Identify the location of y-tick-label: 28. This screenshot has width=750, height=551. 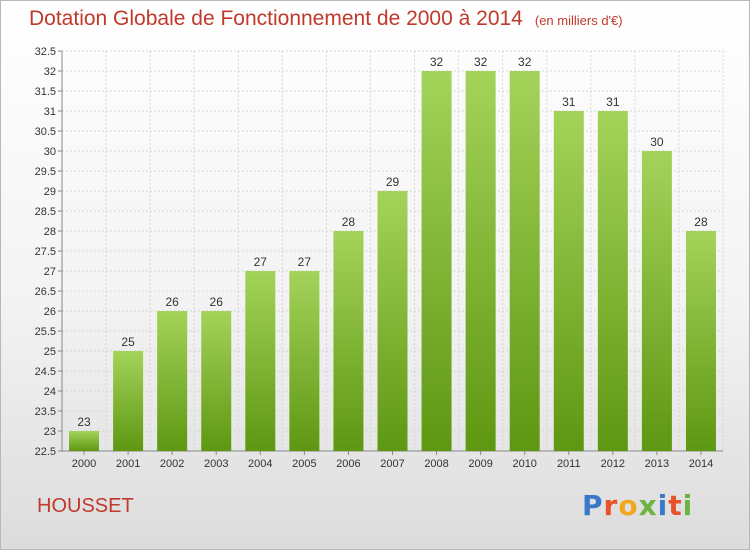
(50, 232).